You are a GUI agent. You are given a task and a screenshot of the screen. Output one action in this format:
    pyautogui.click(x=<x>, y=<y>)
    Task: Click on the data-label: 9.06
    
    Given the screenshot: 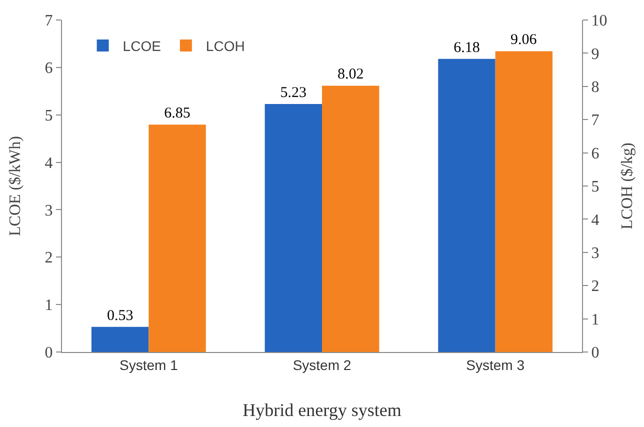 What is the action you would take?
    pyautogui.click(x=524, y=40)
    